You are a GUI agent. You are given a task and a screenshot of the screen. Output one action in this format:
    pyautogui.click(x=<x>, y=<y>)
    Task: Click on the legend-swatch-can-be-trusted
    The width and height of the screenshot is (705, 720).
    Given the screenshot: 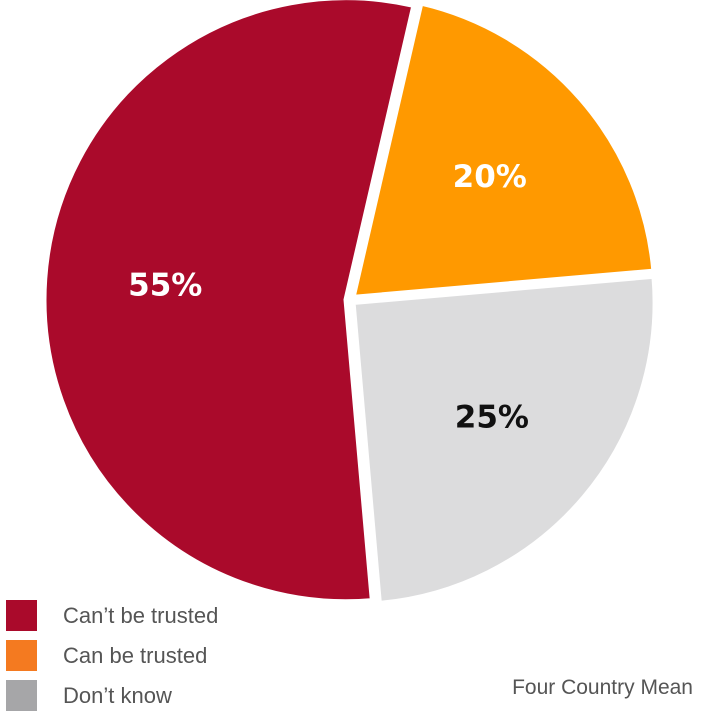 What is the action you would take?
    pyautogui.click(x=21, y=655)
    